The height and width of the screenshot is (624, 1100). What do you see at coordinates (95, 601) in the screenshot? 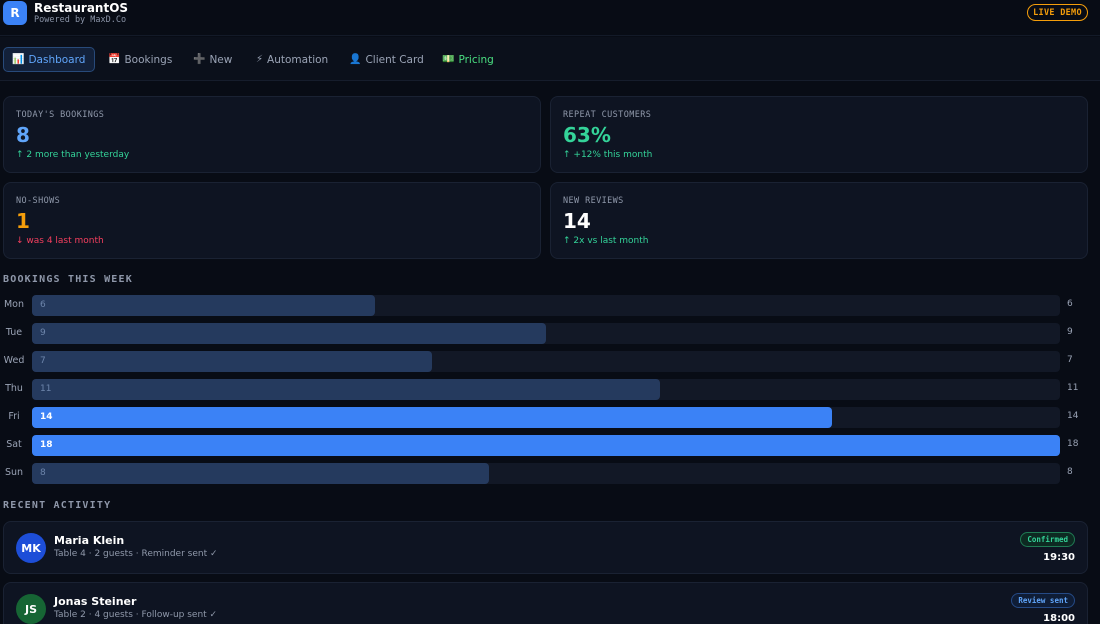
I see `activity-name: Jonas Steiner` at bounding box center [95, 601].